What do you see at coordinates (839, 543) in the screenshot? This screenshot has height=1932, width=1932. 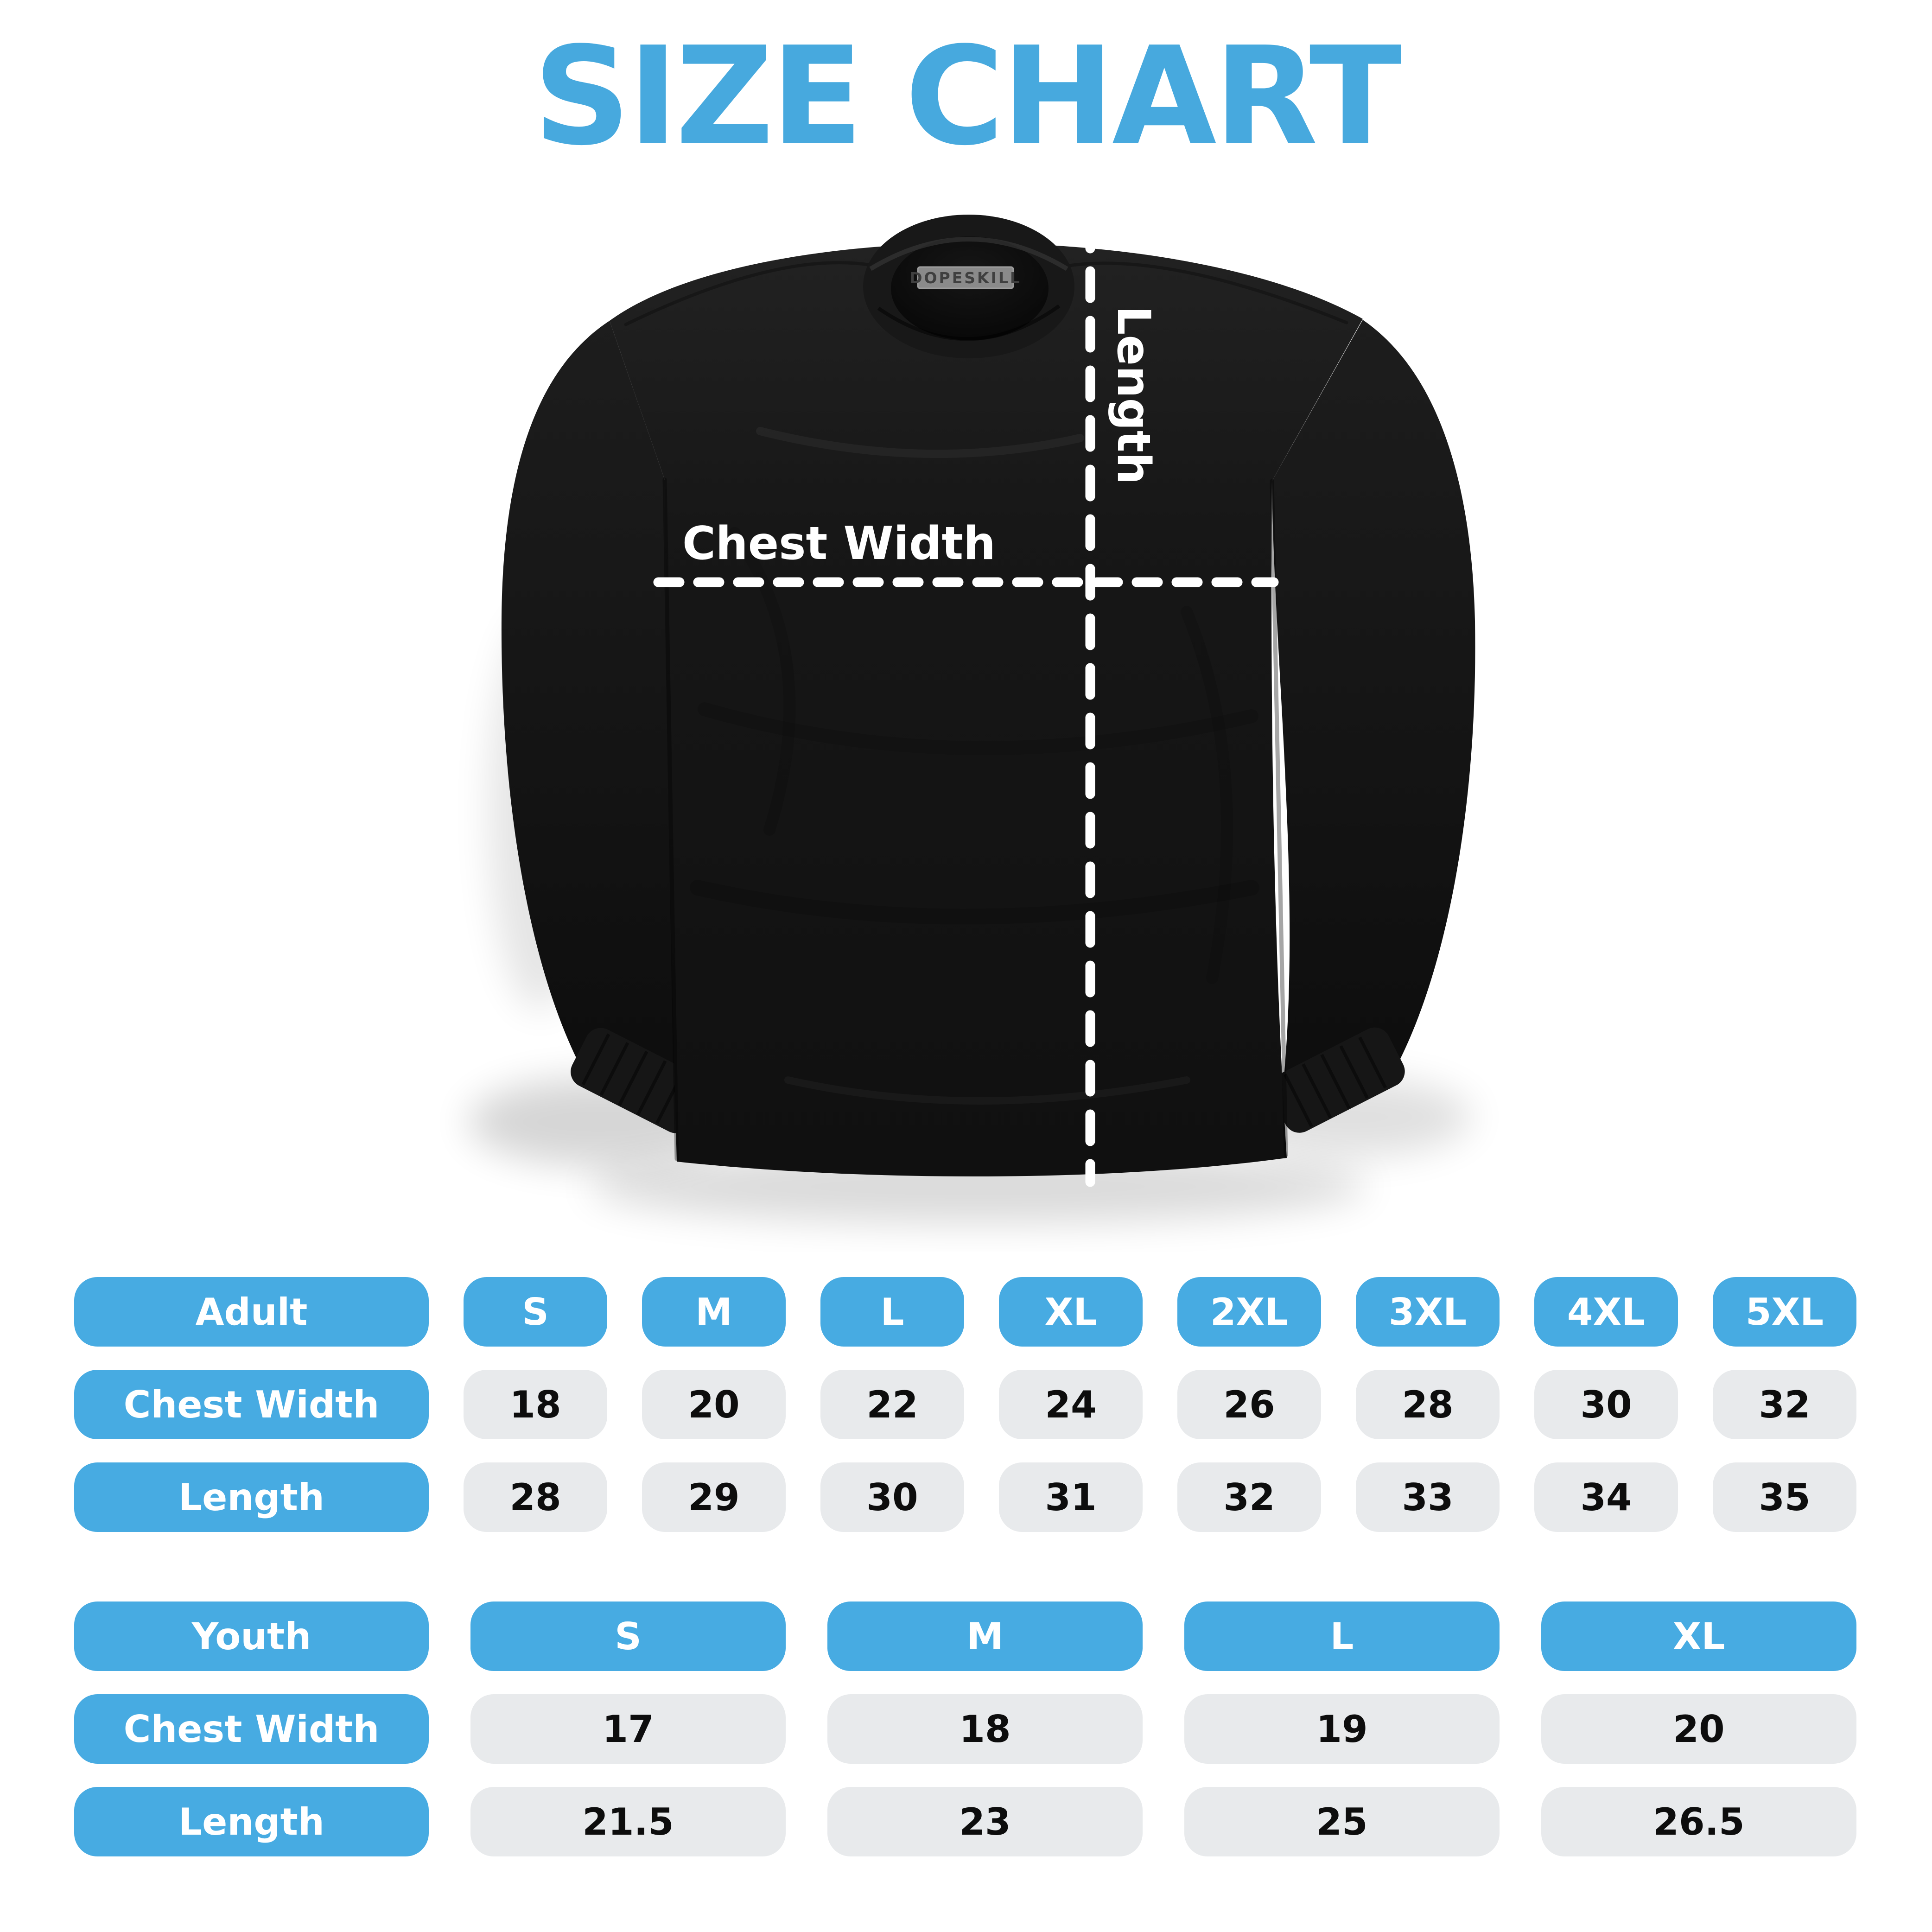 I see `chest-width-guide-label: Chest Width` at bounding box center [839, 543].